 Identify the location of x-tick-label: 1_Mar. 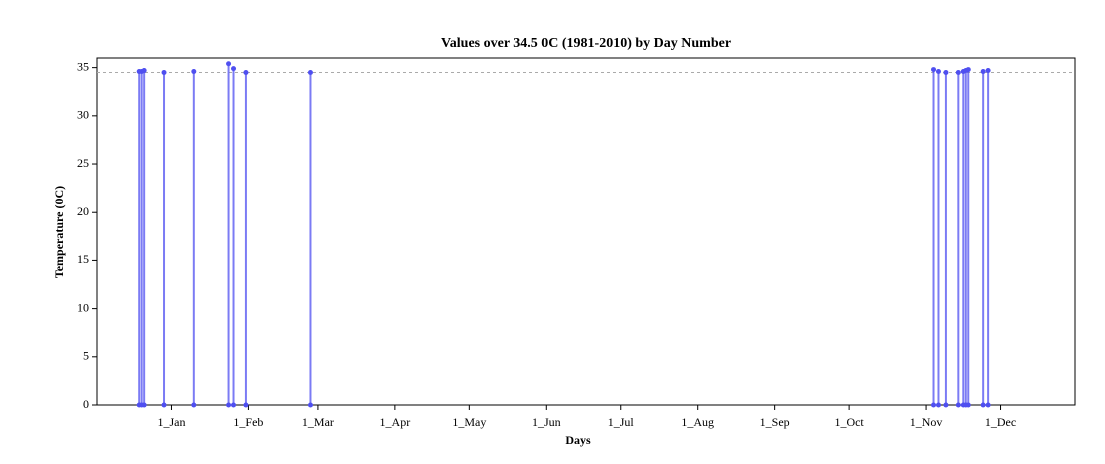
(318, 422).